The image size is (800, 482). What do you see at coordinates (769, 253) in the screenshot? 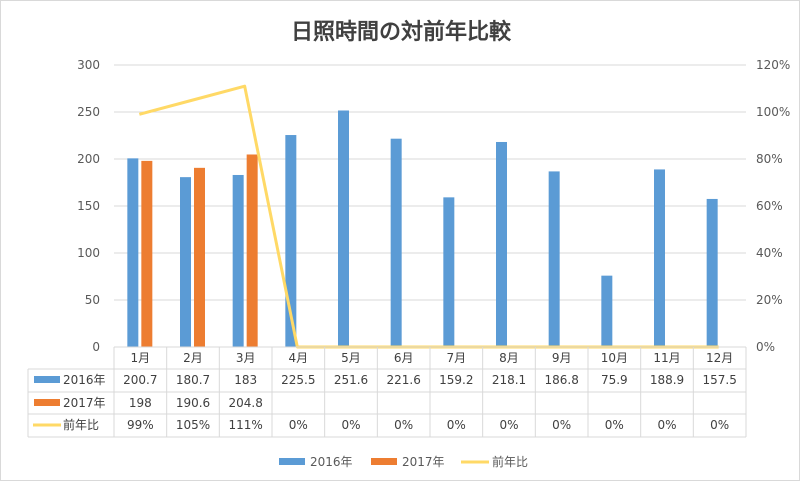
I see `right-tick-label: 40%` at bounding box center [769, 253].